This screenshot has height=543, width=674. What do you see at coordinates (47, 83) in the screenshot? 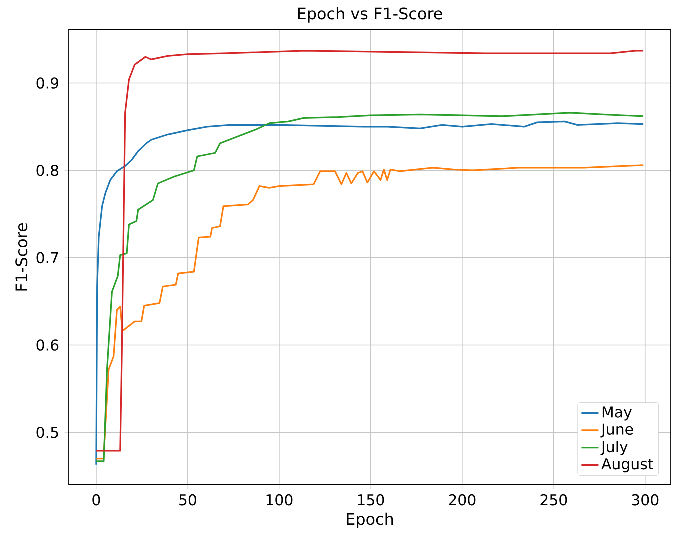
I see `y-tick-label: 0.9` at bounding box center [47, 83].